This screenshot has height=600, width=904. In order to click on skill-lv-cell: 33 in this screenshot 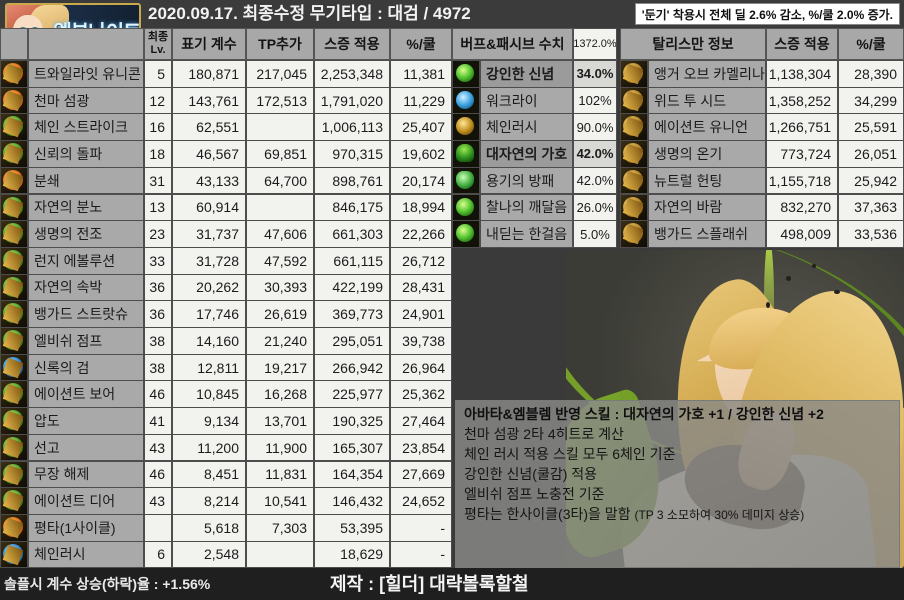, I will do `click(158, 260)`.